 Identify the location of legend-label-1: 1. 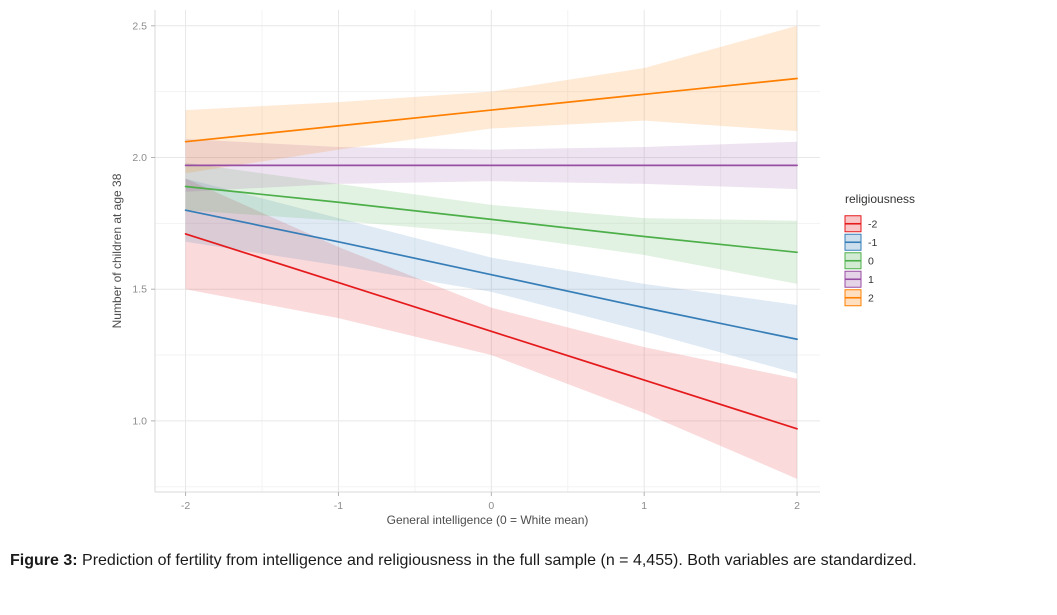
(871, 280).